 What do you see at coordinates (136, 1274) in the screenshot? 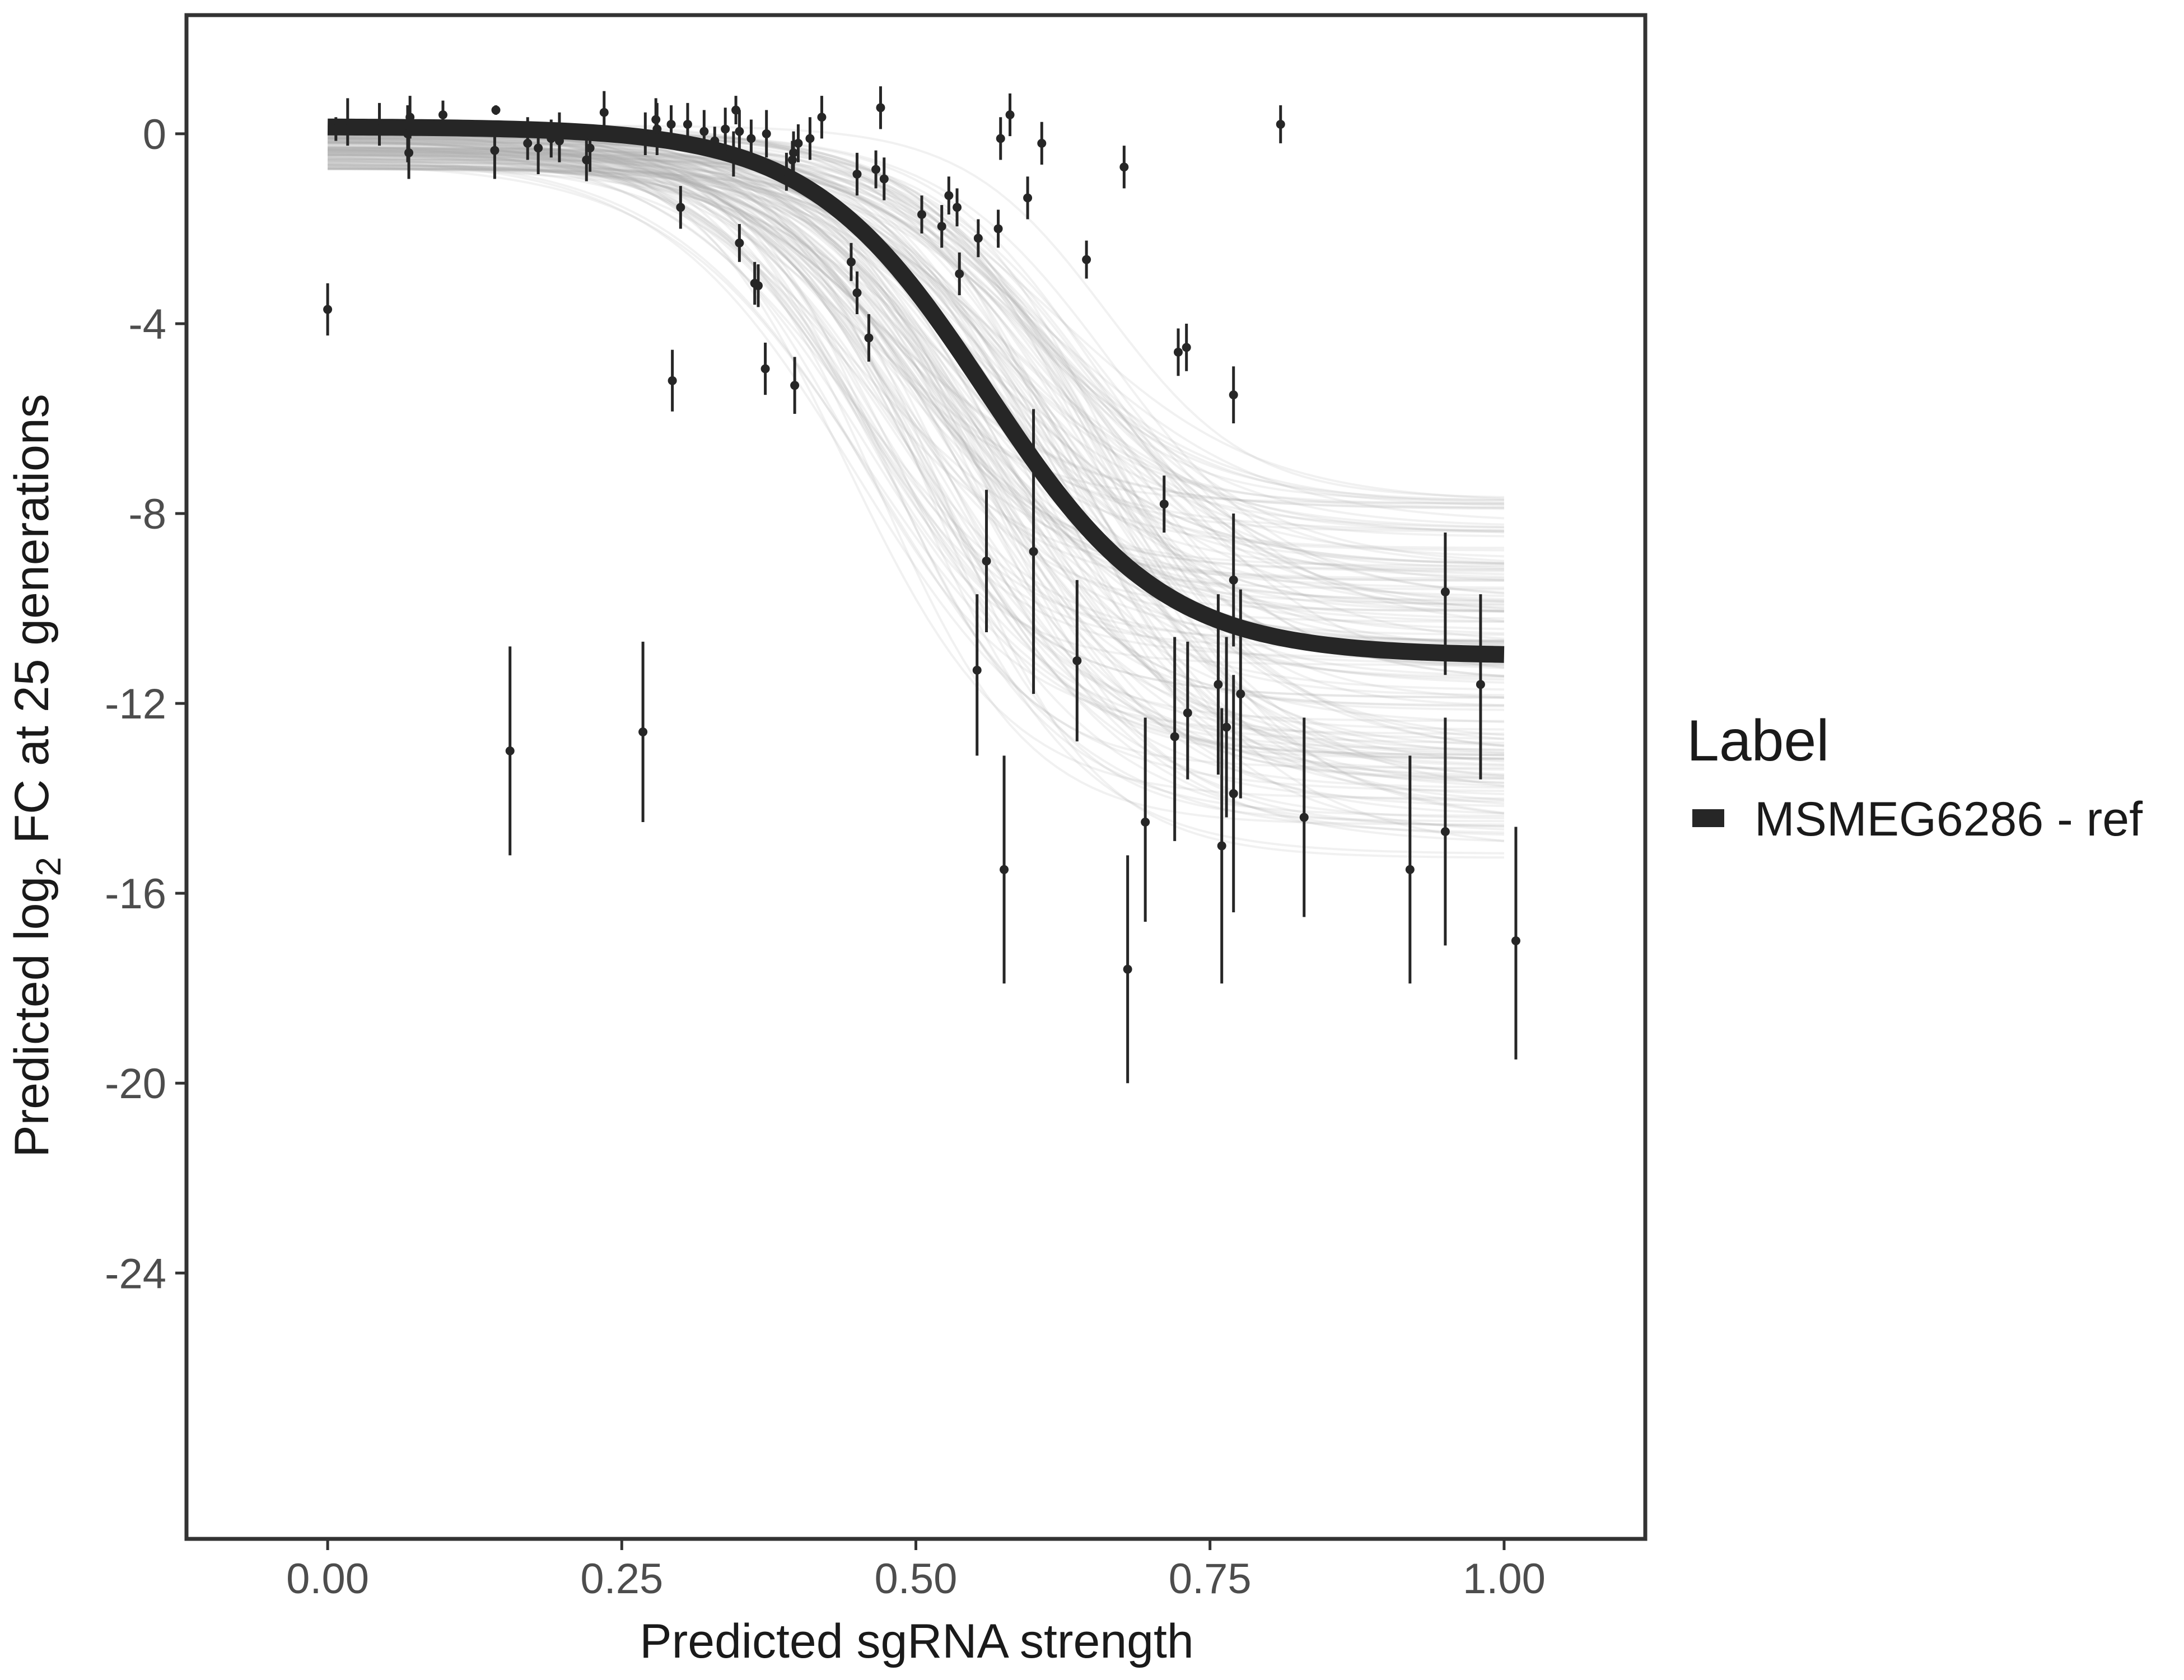
I see `y-tick-label: -24` at bounding box center [136, 1274].